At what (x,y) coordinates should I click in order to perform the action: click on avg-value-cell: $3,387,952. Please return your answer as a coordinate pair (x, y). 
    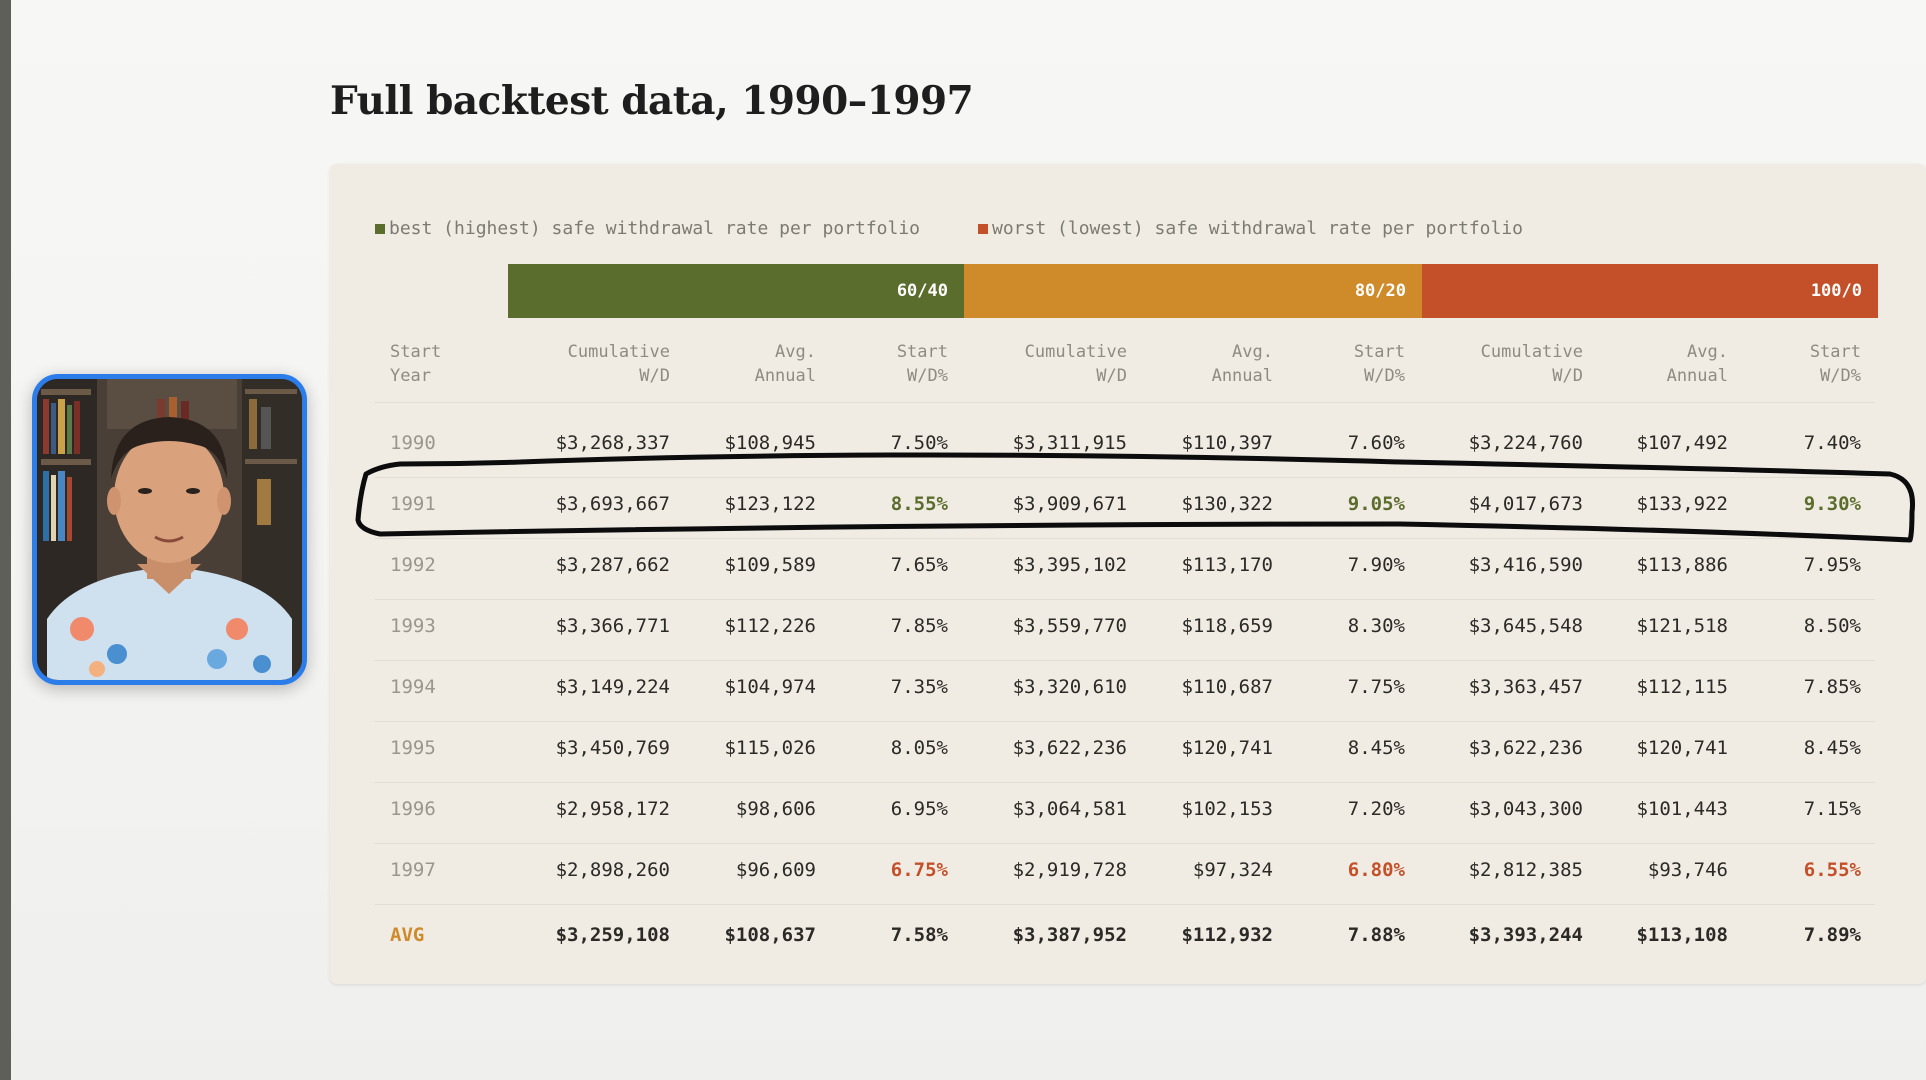
    Looking at the image, I should click on (1069, 935).